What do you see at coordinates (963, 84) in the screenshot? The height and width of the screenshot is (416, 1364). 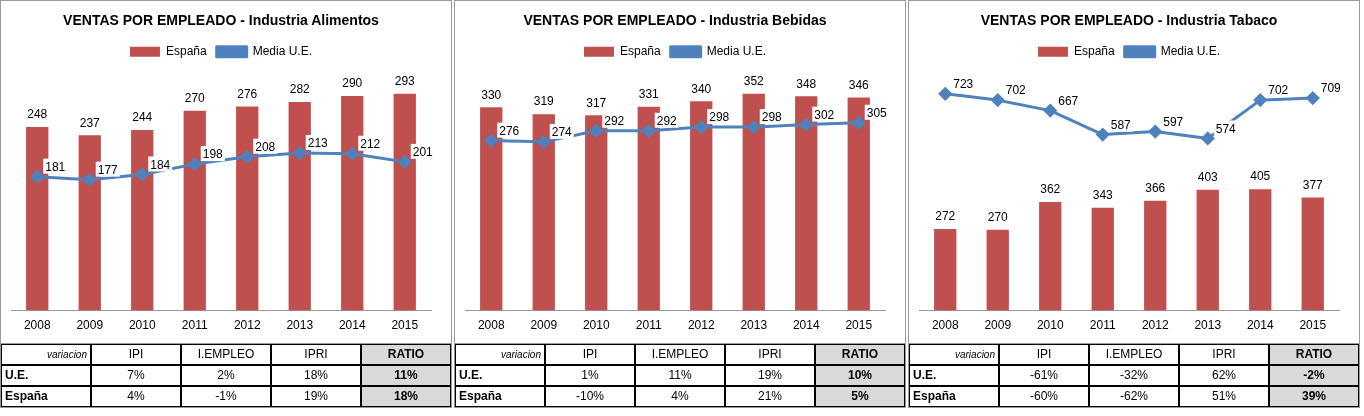 I see `data-label: 723` at bounding box center [963, 84].